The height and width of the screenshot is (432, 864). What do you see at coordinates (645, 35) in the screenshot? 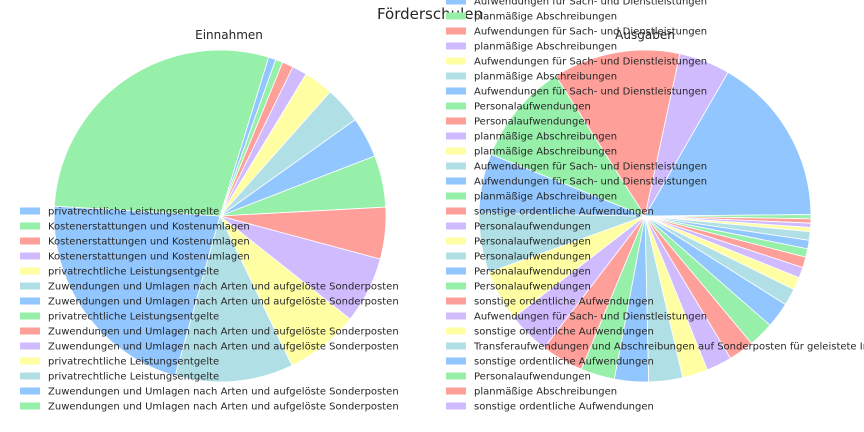
I see `pie-title-ausgaben: Ausgaben` at bounding box center [645, 35].